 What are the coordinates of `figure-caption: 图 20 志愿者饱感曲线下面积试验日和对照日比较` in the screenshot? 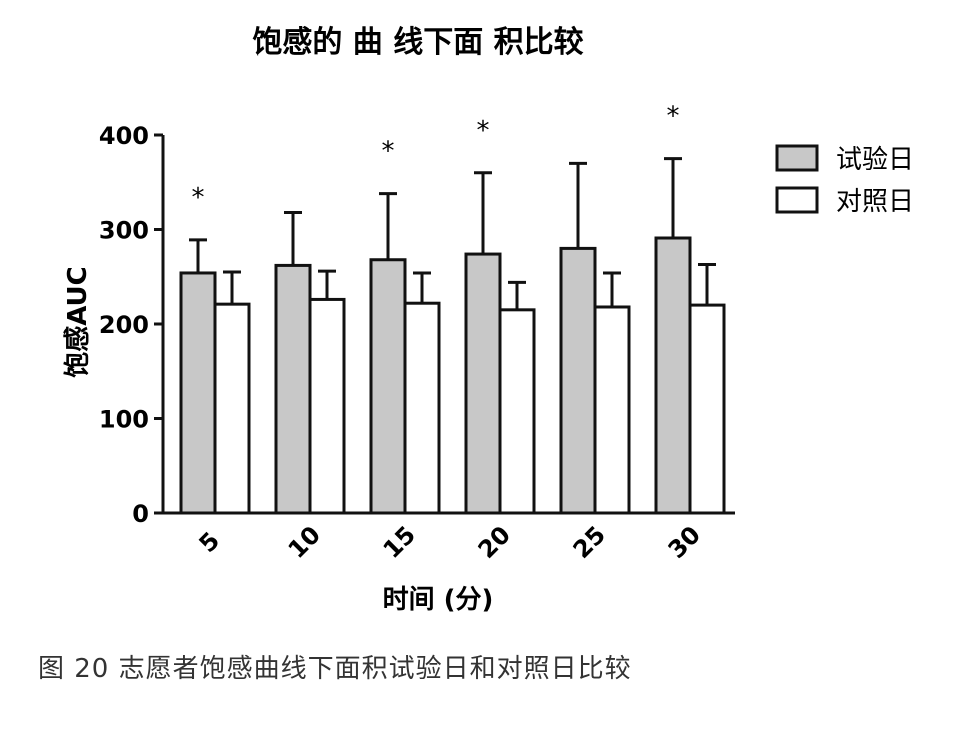 It's located at (335, 669).